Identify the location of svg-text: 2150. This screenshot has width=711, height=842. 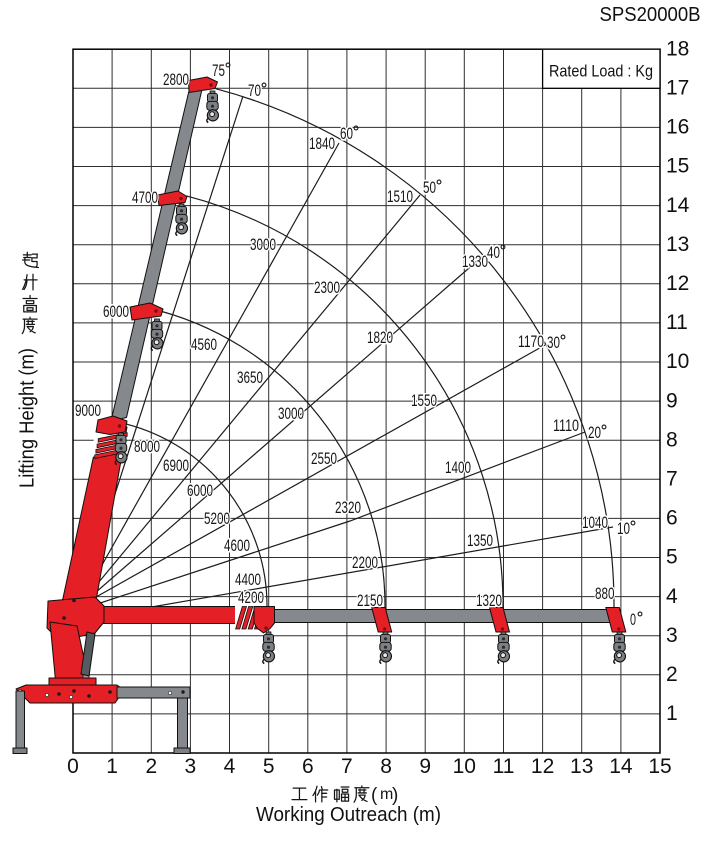
(370, 600).